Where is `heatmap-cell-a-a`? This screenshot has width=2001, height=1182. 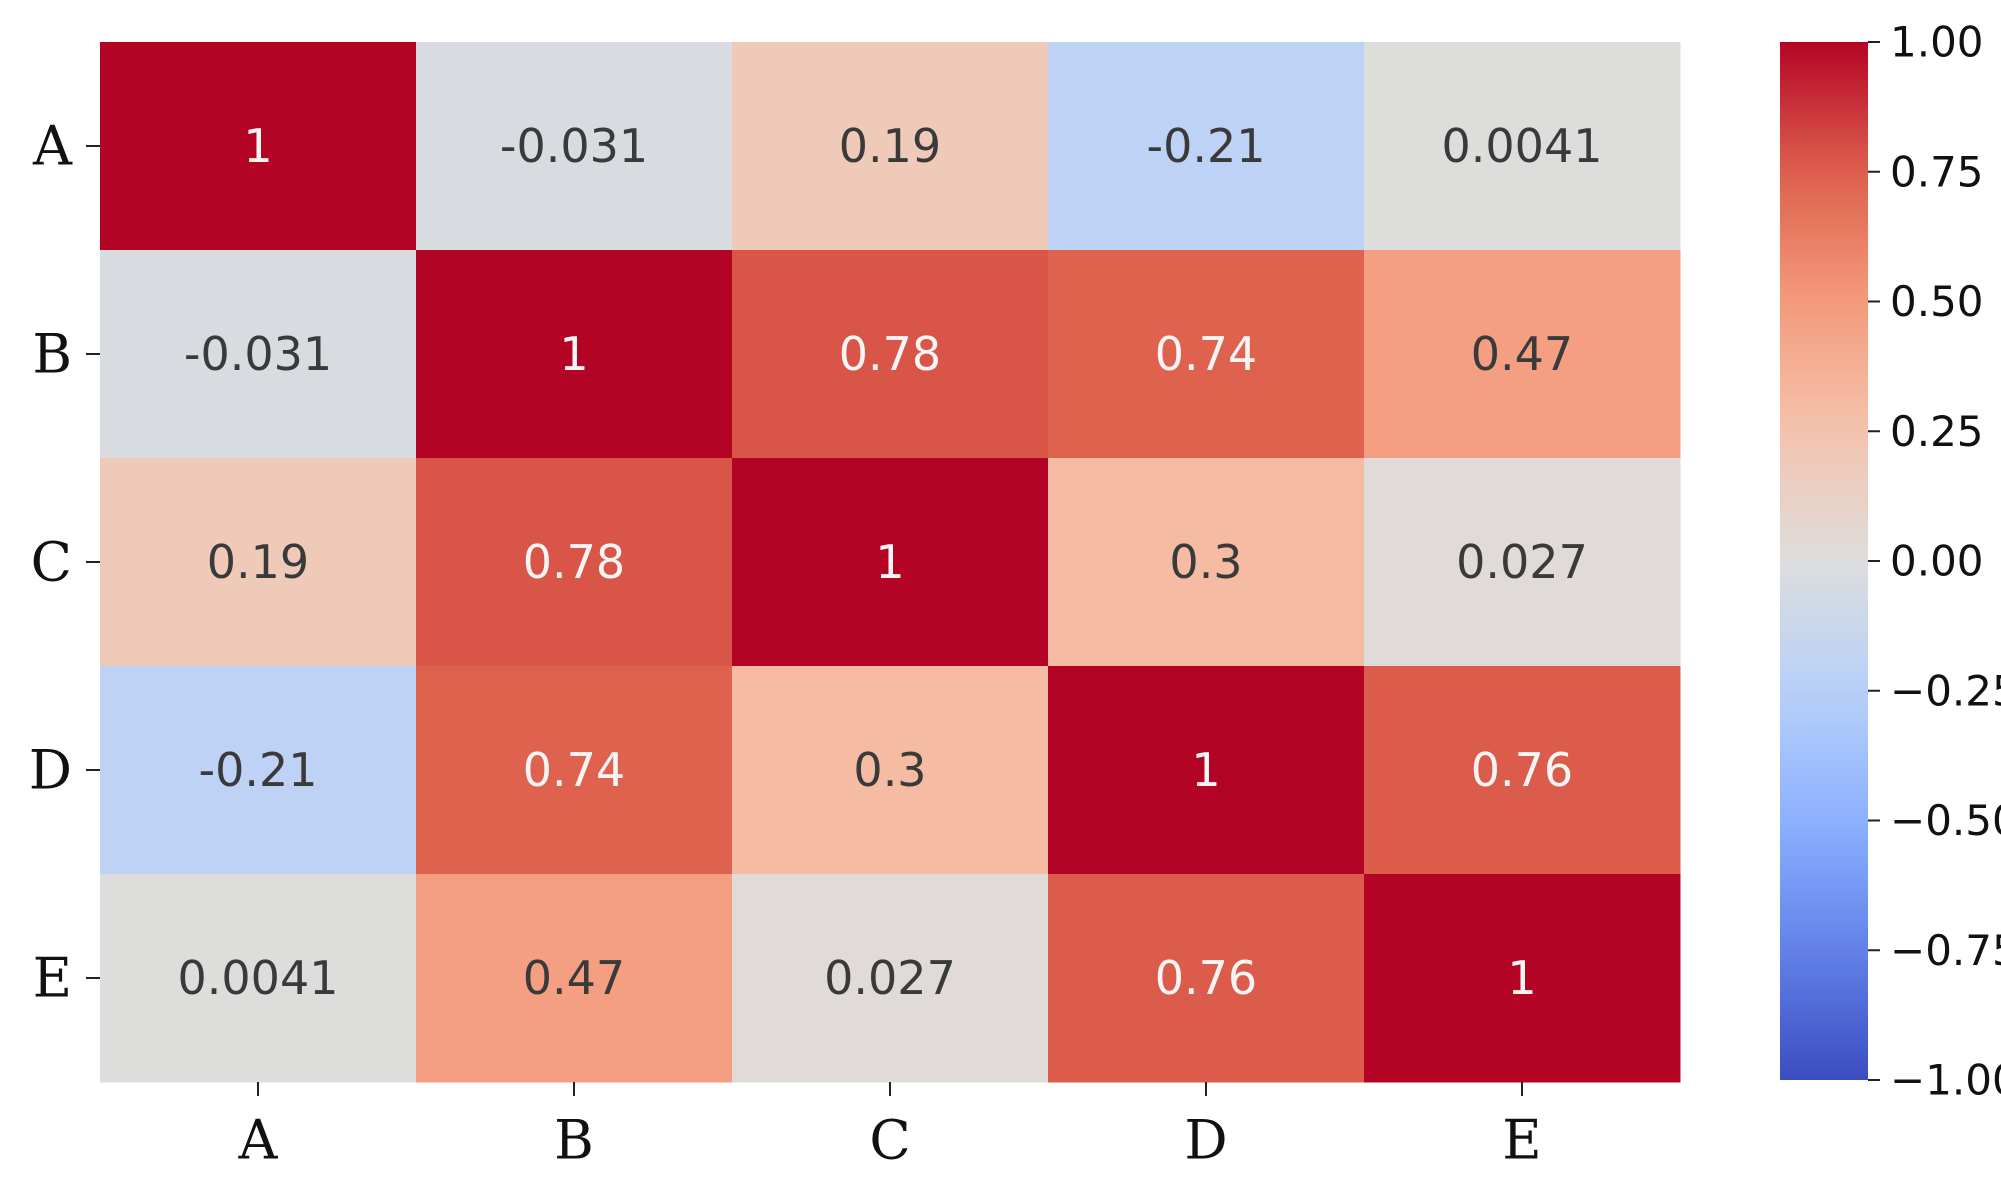
heatmap-cell-a-a is located at coordinates (258, 146).